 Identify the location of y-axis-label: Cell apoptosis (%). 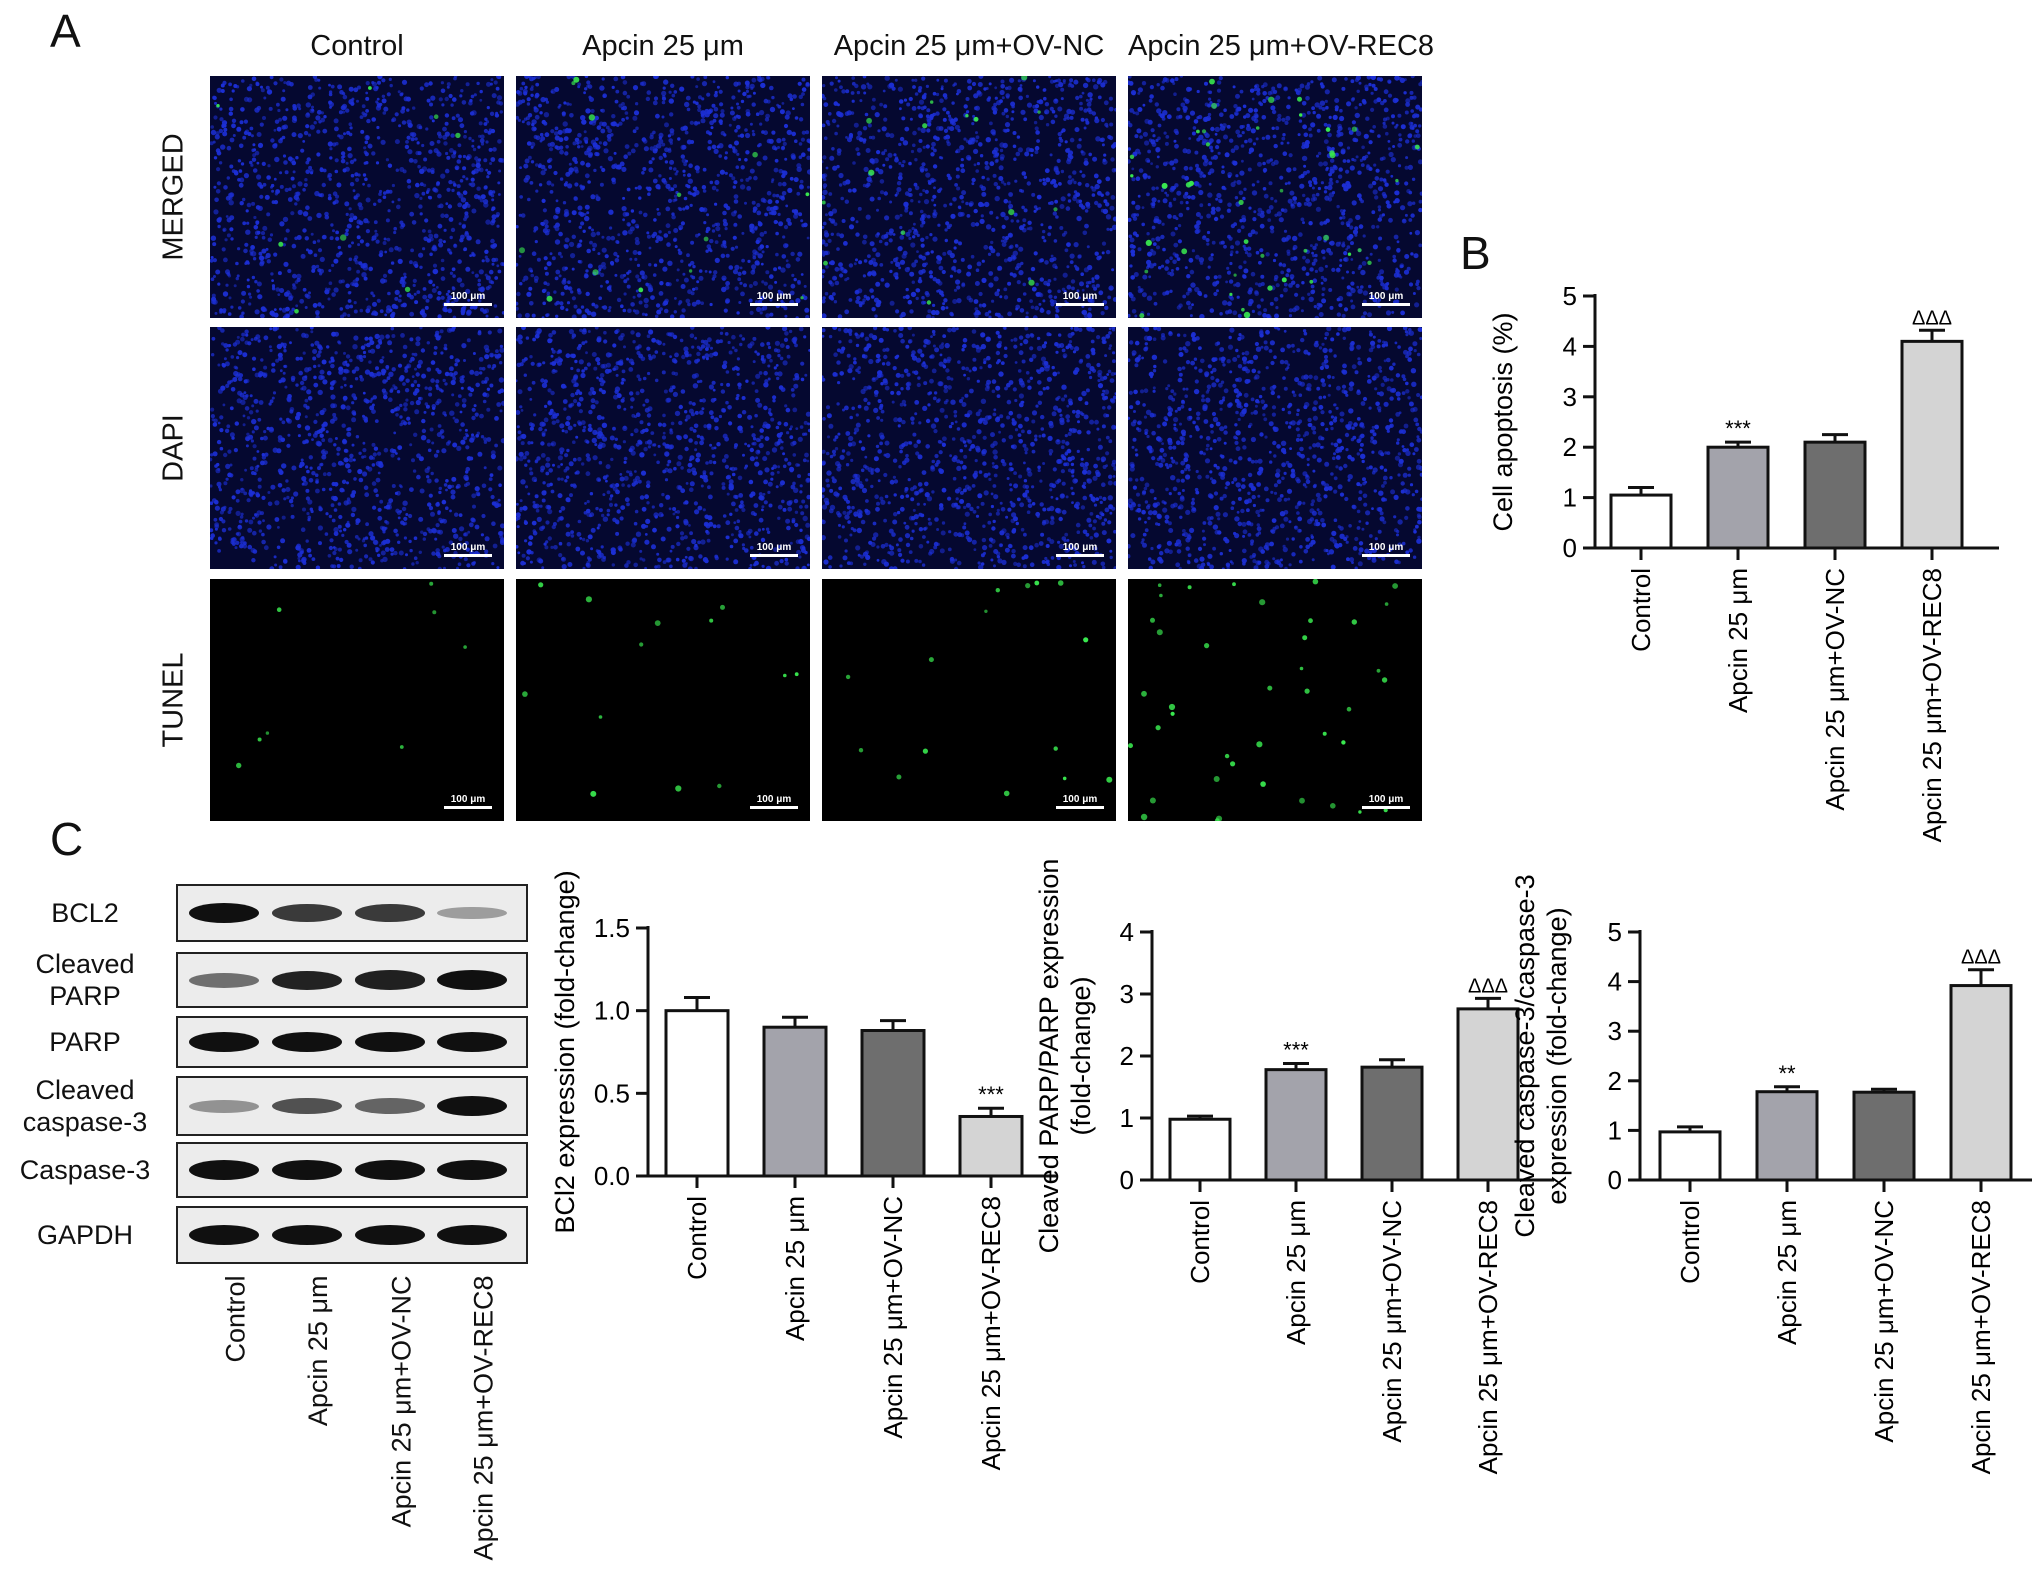
(1503, 421).